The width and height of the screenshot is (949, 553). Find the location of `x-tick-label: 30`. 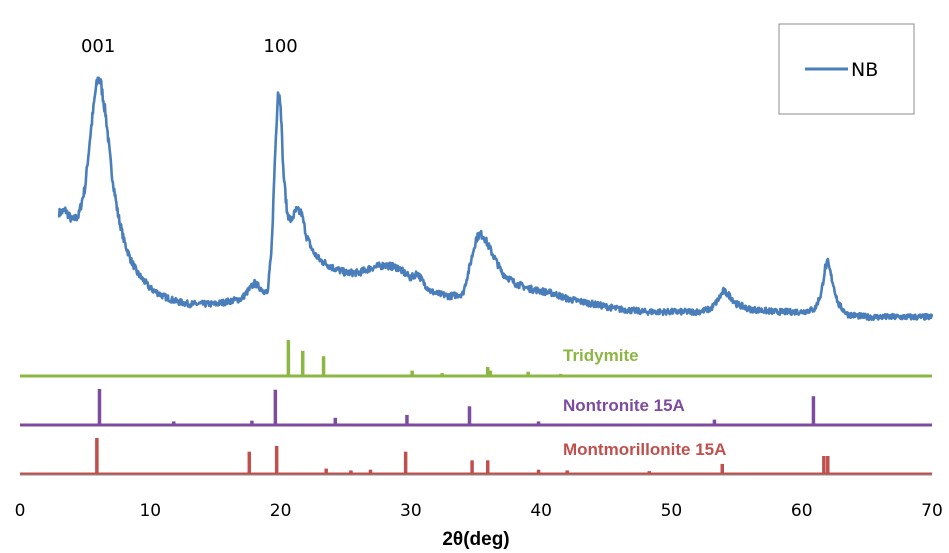

x-tick-label: 30 is located at coordinates (411, 511).